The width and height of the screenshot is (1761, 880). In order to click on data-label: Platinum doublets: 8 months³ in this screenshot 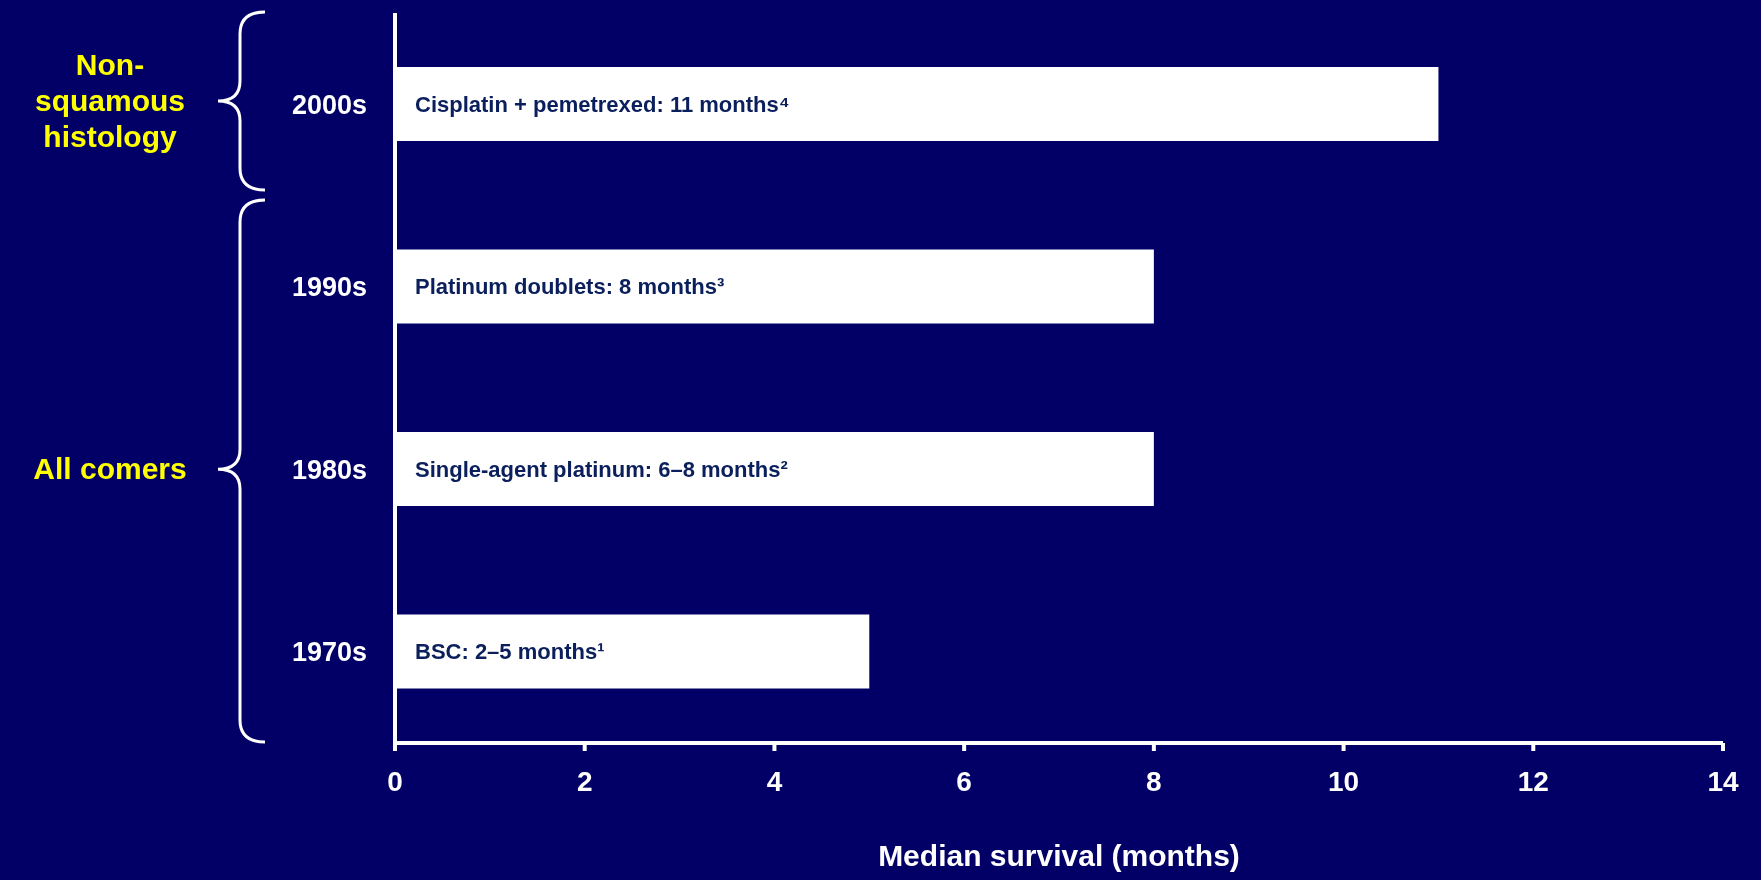, I will do `click(570, 286)`.